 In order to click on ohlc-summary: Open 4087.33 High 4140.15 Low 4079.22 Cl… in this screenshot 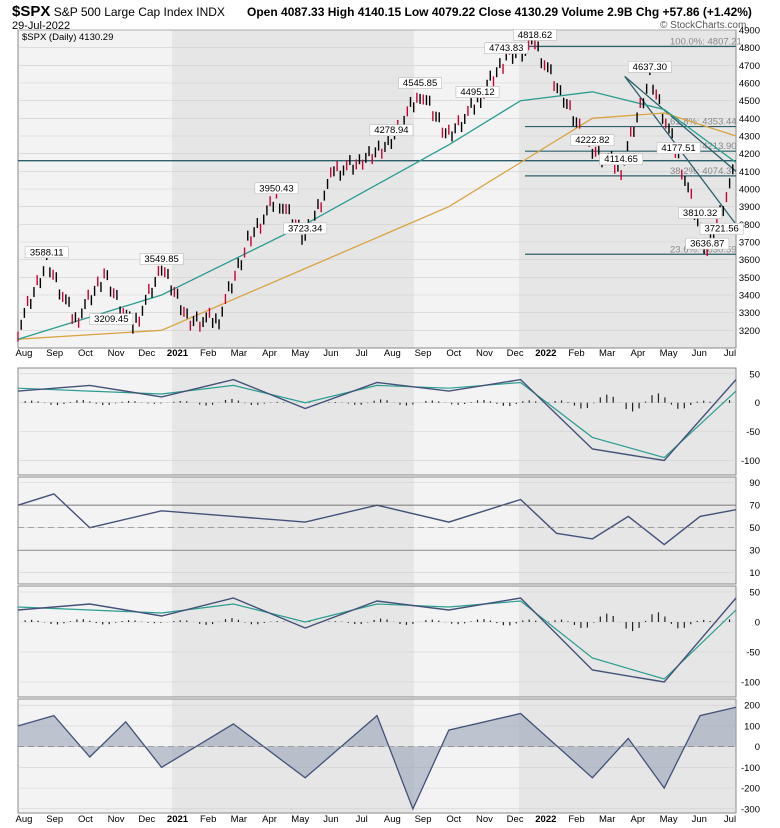, I will do `click(499, 12)`.